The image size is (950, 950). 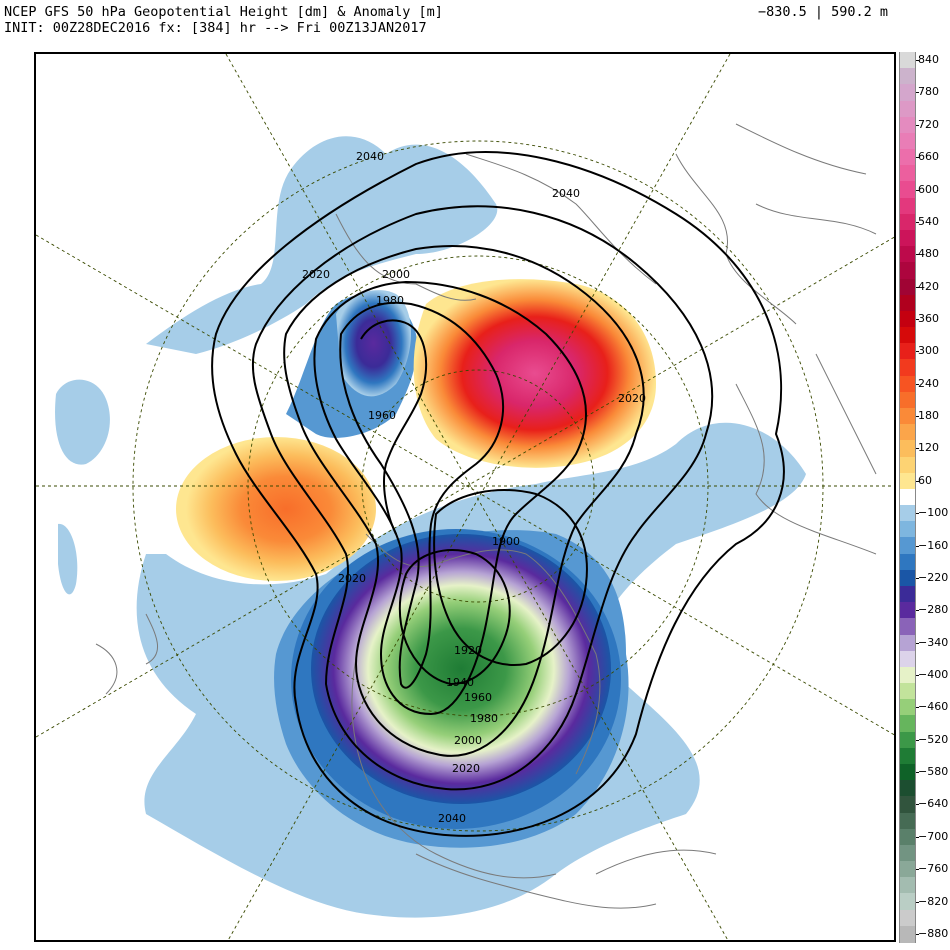 I want to click on colorbar-label: −160, so click(x=933, y=545).